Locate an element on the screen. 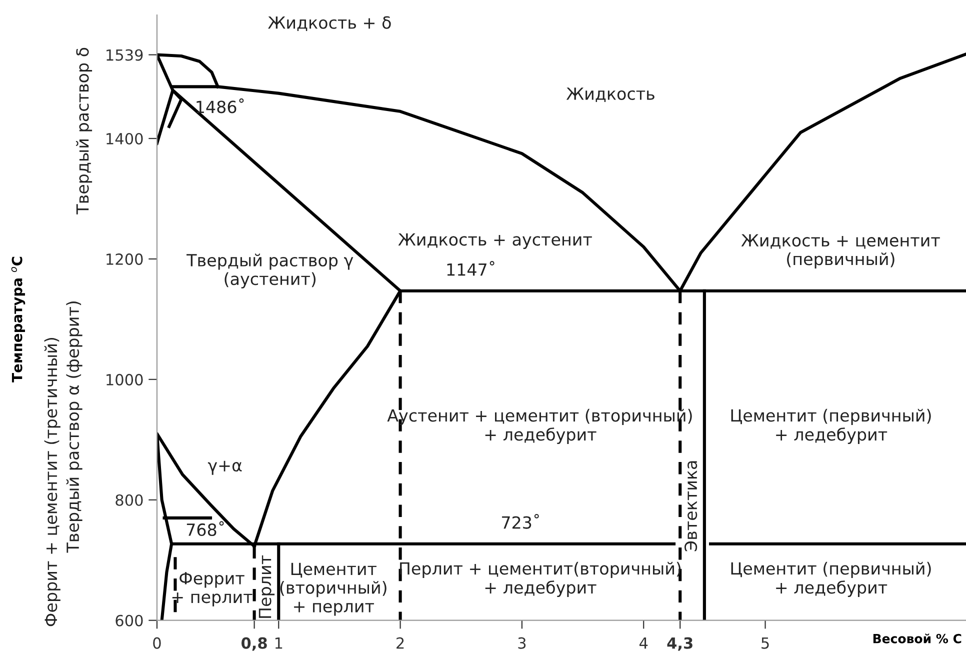  x-tick-label: 3 is located at coordinates (522, 643).